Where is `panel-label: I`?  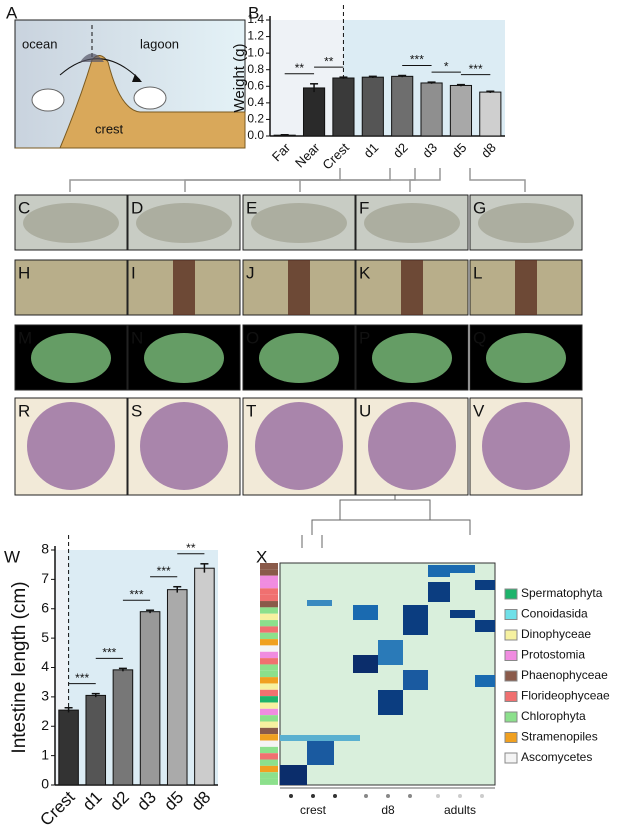
panel-label: I is located at coordinates (133, 272).